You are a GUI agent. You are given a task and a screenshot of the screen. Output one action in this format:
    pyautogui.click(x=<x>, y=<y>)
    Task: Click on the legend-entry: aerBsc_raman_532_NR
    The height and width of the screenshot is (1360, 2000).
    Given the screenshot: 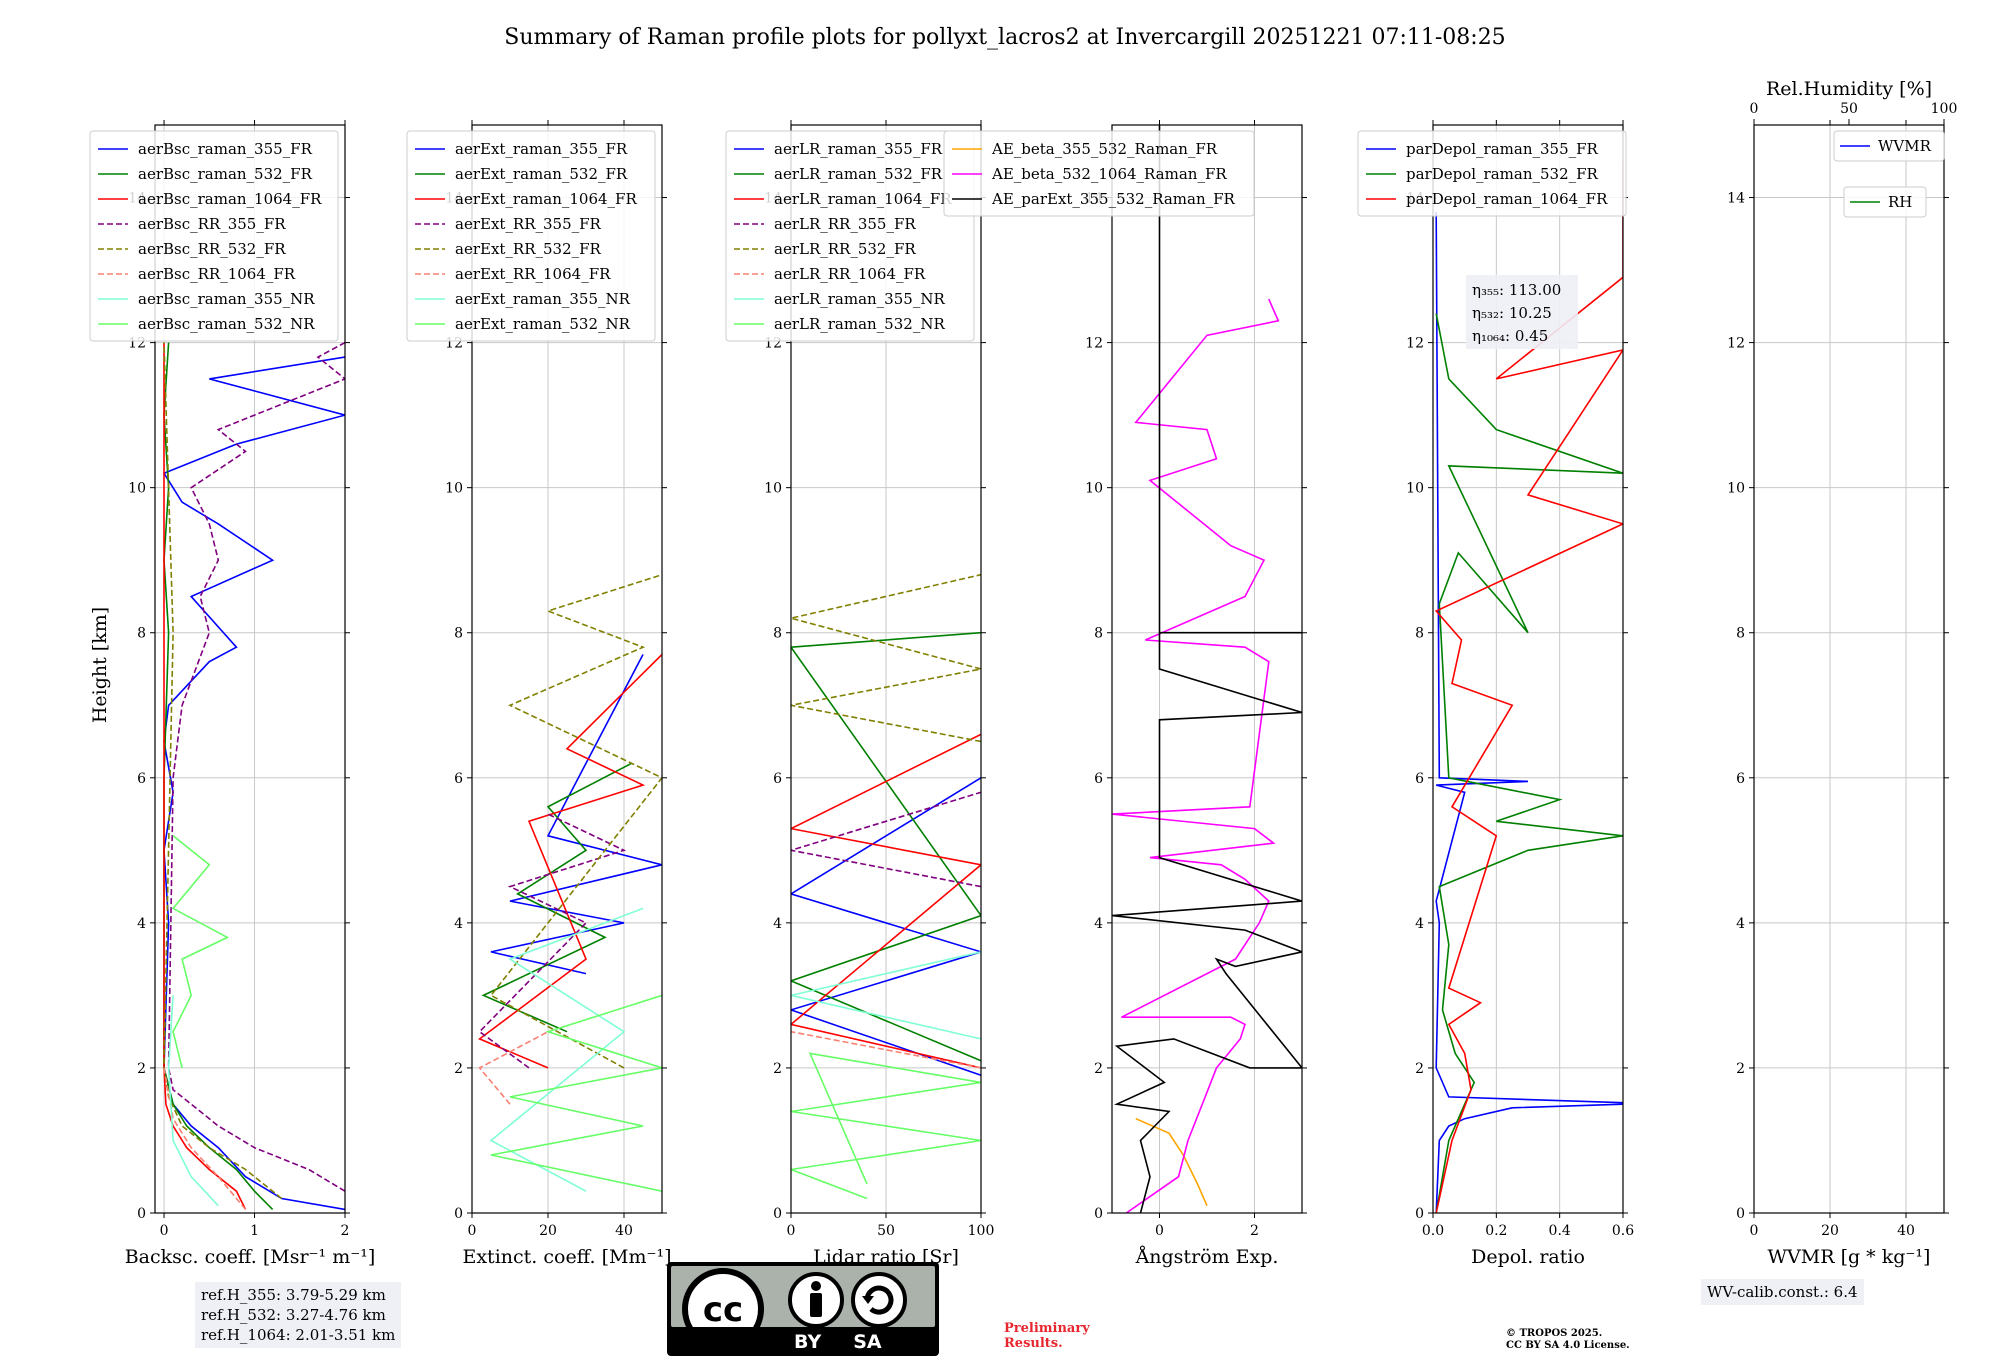 What is the action you would take?
    pyautogui.click(x=226, y=324)
    